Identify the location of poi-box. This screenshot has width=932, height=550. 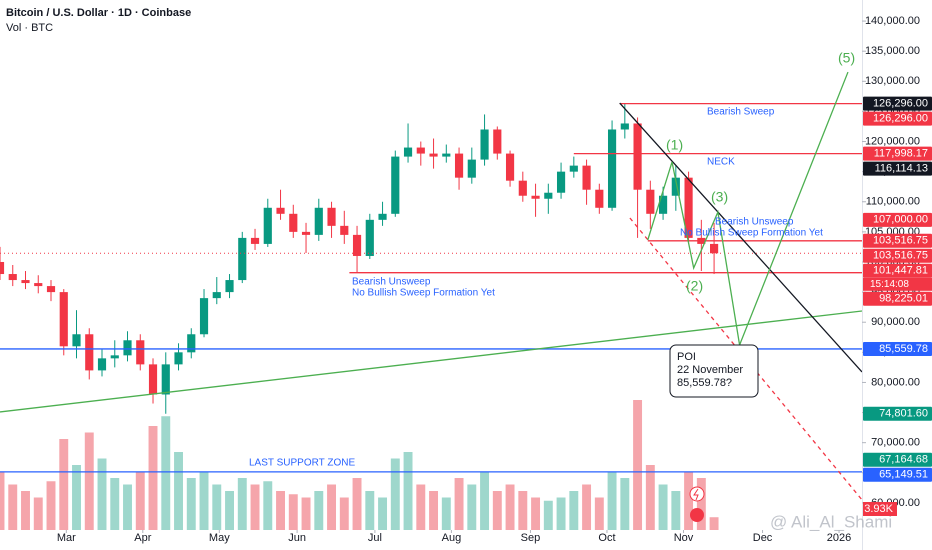
(714, 371).